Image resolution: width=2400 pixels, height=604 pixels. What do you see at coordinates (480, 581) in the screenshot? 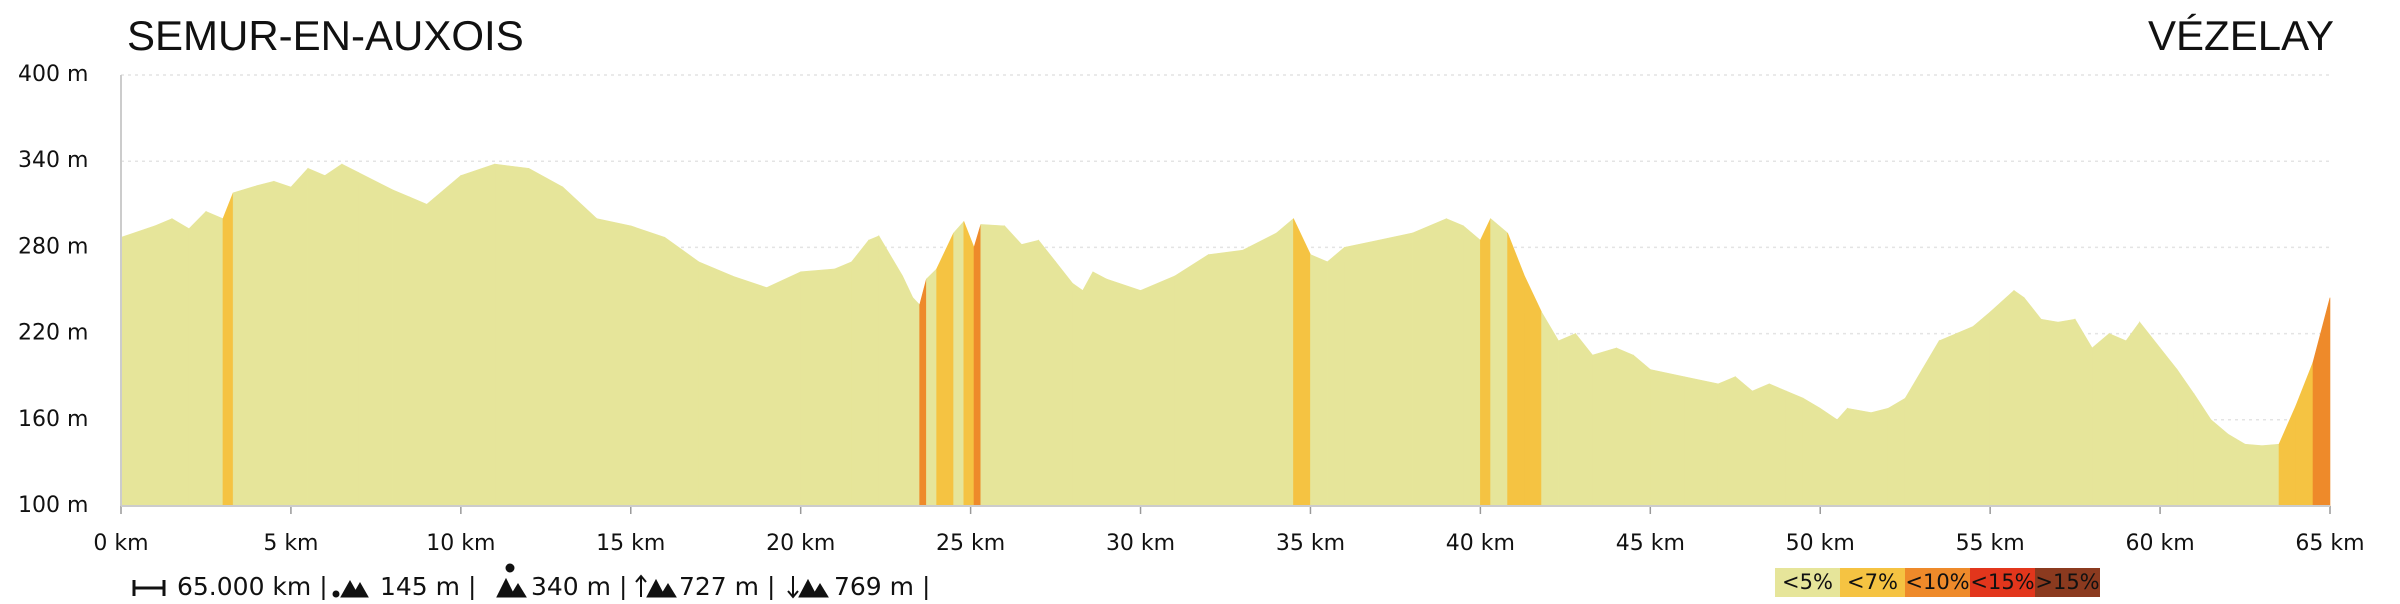
I see `stats-icons` at bounding box center [480, 581].